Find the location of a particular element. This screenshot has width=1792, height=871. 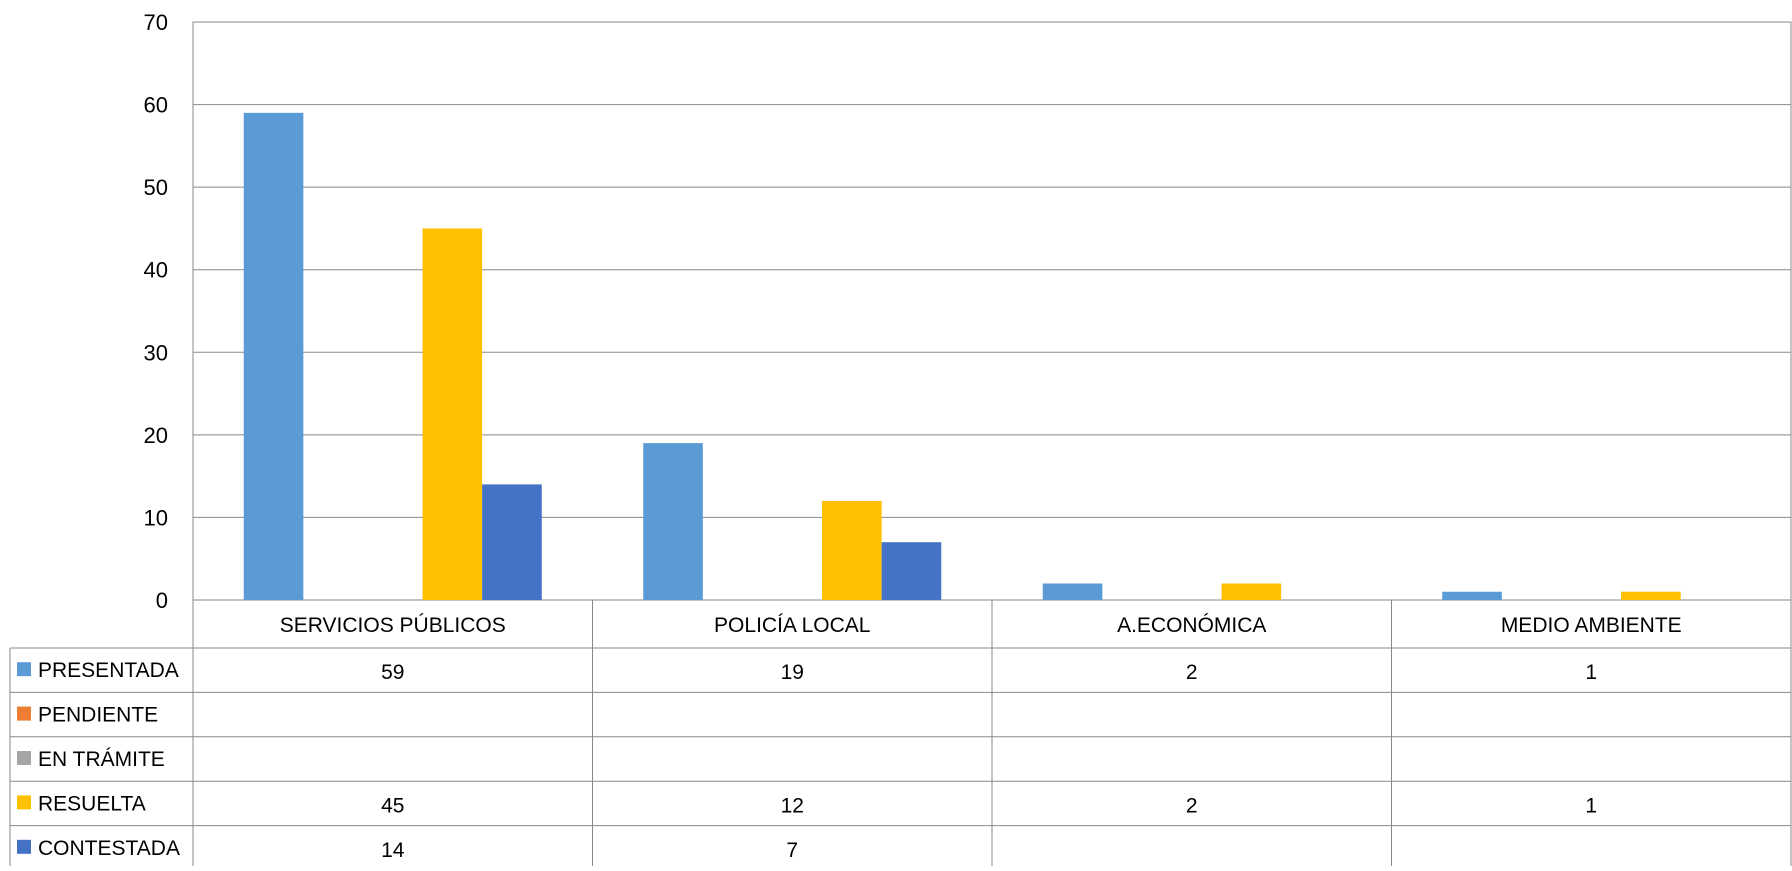

y-tick-label: 70 is located at coordinates (156, 22).